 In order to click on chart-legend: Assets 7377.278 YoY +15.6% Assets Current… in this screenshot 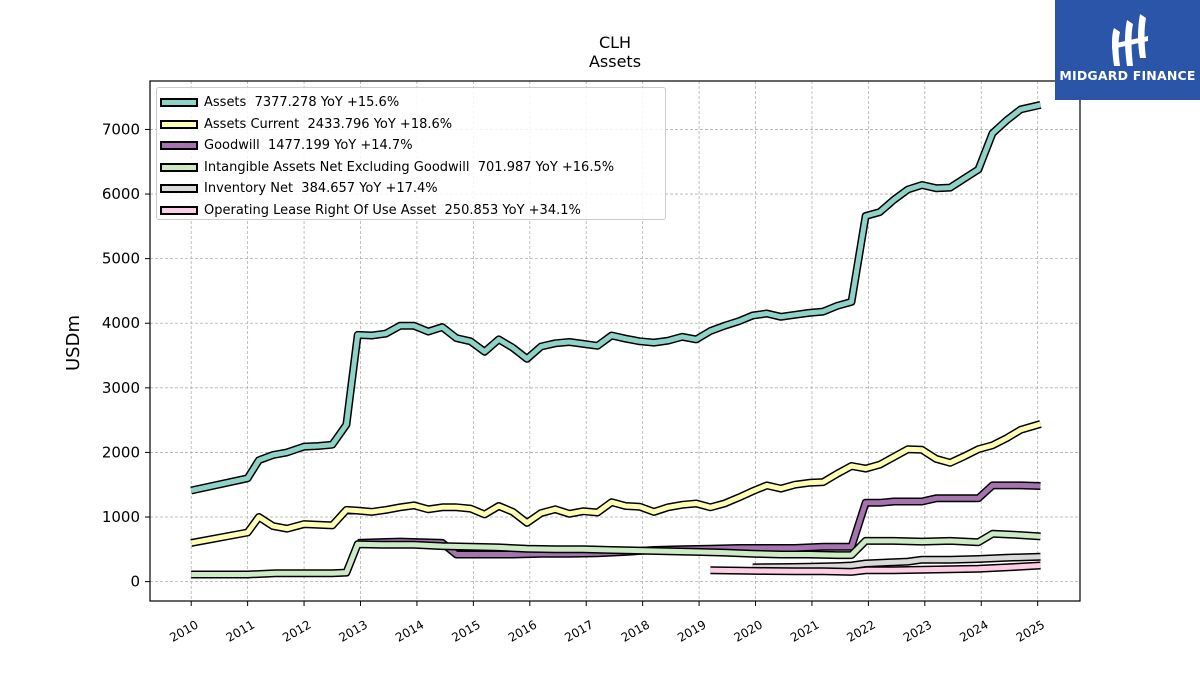, I will do `click(411, 153)`.